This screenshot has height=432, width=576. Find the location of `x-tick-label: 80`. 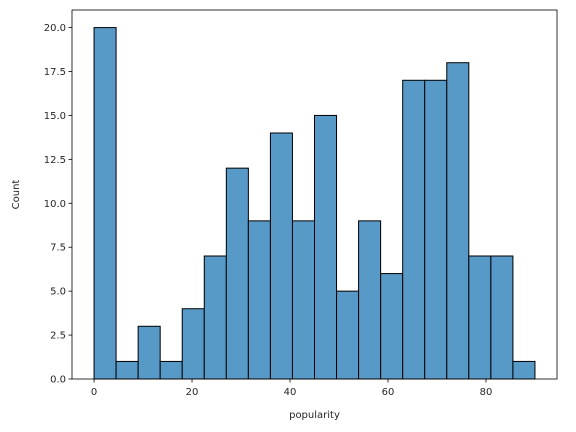

x-tick-label: 80 is located at coordinates (486, 392).